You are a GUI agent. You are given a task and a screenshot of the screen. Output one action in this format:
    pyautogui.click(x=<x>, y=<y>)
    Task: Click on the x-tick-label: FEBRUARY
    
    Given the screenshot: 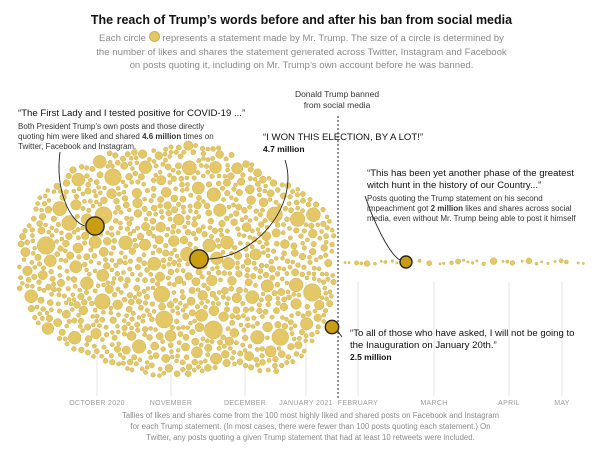 What is the action you would take?
    pyautogui.click(x=358, y=403)
    